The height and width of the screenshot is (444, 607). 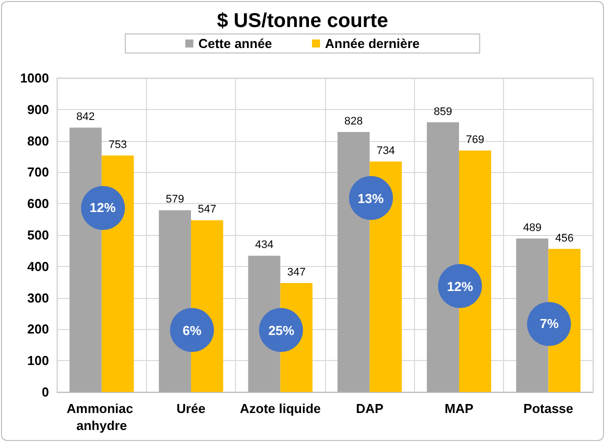 What do you see at coordinates (372, 43) in the screenshot?
I see `legend-label: Année dernière` at bounding box center [372, 43].